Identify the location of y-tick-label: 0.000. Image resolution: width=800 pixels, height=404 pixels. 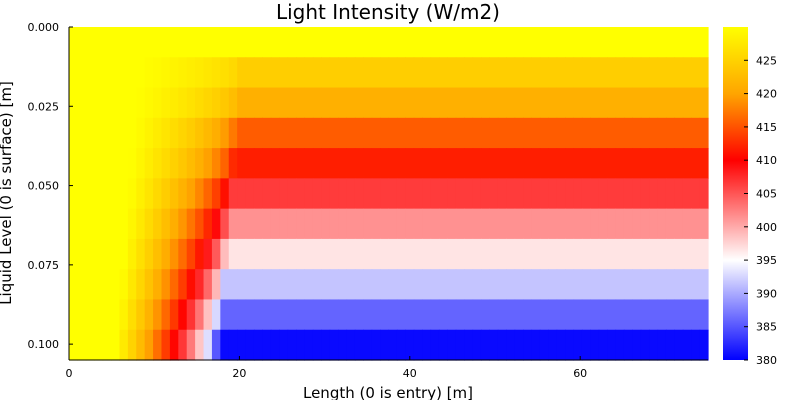
(44, 27).